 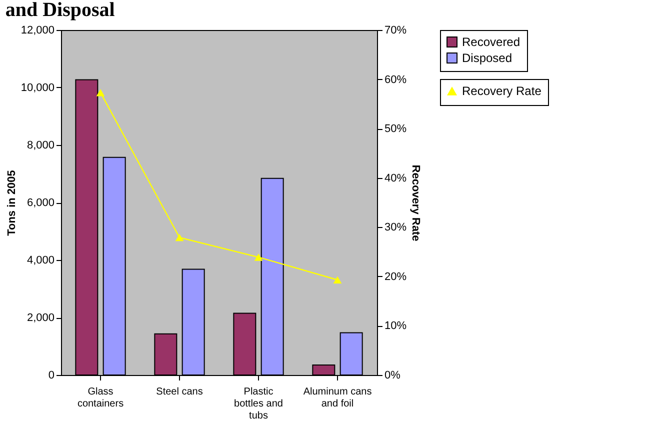 I want to click on legend-label: Recovered, so click(x=491, y=42).